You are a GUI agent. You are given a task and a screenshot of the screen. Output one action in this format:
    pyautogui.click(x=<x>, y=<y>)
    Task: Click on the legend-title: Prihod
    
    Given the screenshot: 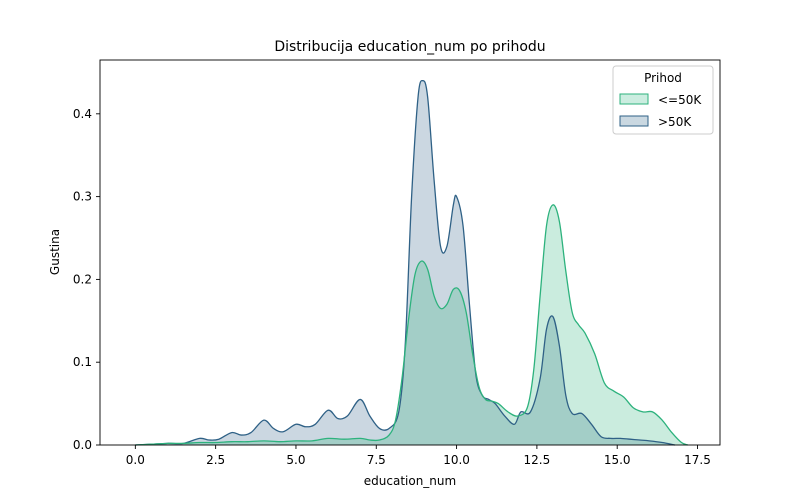 What is the action you would take?
    pyautogui.click(x=663, y=78)
    